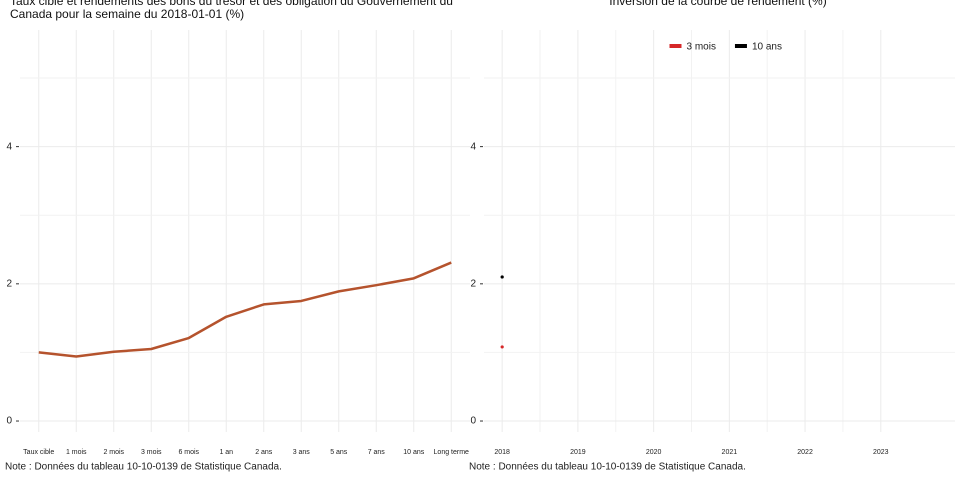 The height and width of the screenshot is (480, 960). I want to click on x-tick-label: 2023, so click(881, 452).